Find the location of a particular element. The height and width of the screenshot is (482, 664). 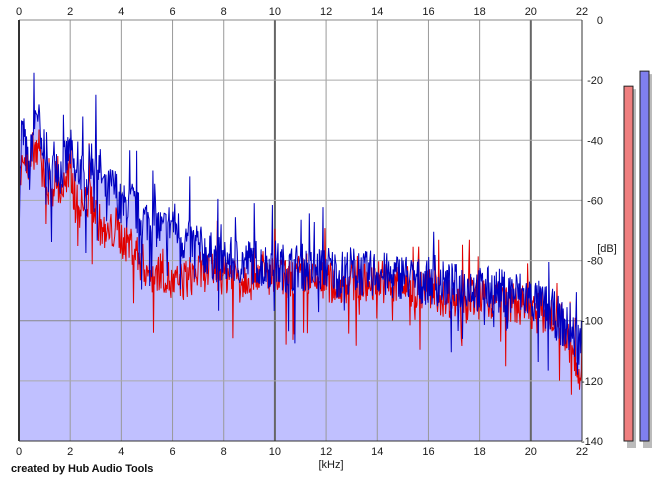

y-tick-label: -20 is located at coordinates (595, 81).